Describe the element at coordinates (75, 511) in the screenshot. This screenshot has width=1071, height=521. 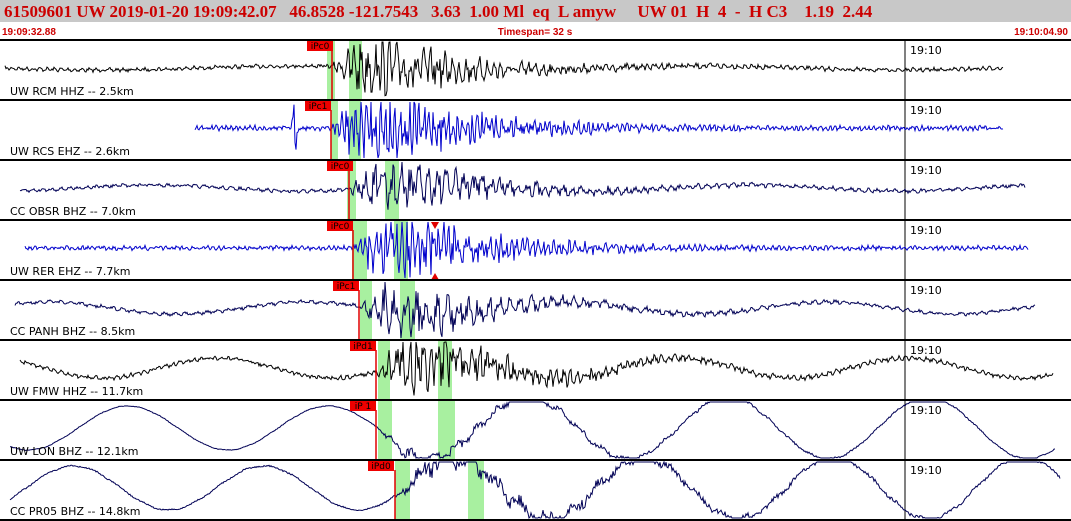
I see `station-label: CC PR05 BHZ -- 14.8km` at that location.